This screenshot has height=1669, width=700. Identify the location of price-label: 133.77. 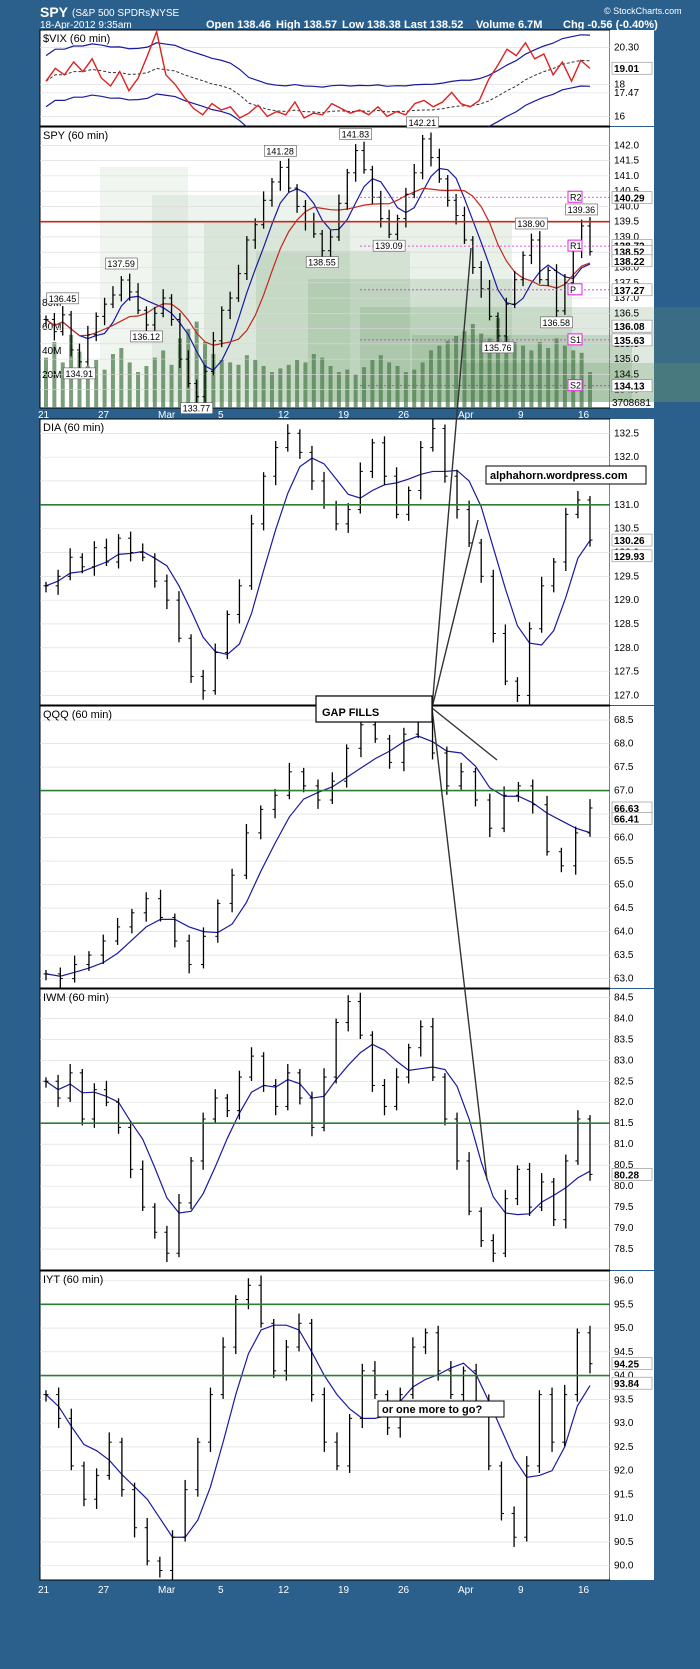
(197, 409).